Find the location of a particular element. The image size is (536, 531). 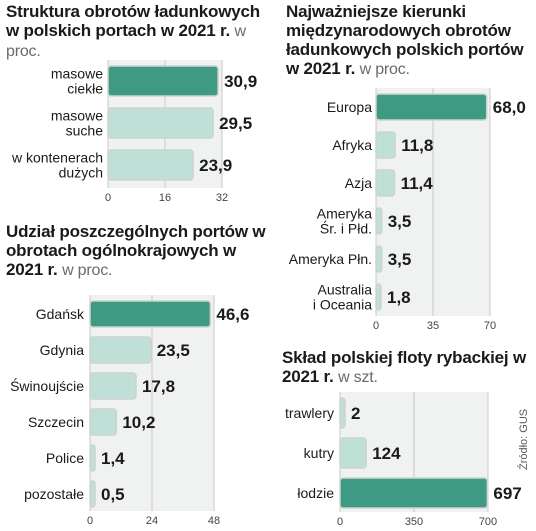

data-label: 697 is located at coordinates (507, 493).